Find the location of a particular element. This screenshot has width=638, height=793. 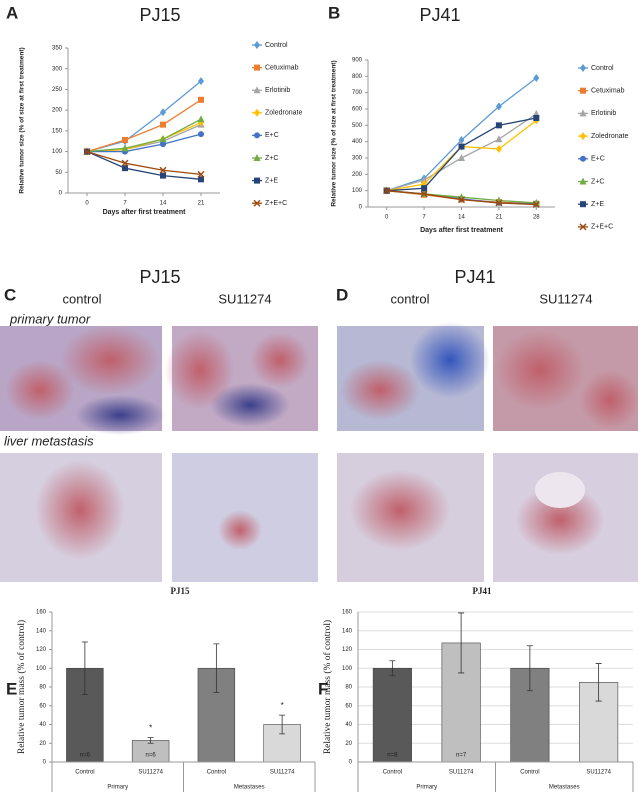

panel-label: F is located at coordinates (323, 688).